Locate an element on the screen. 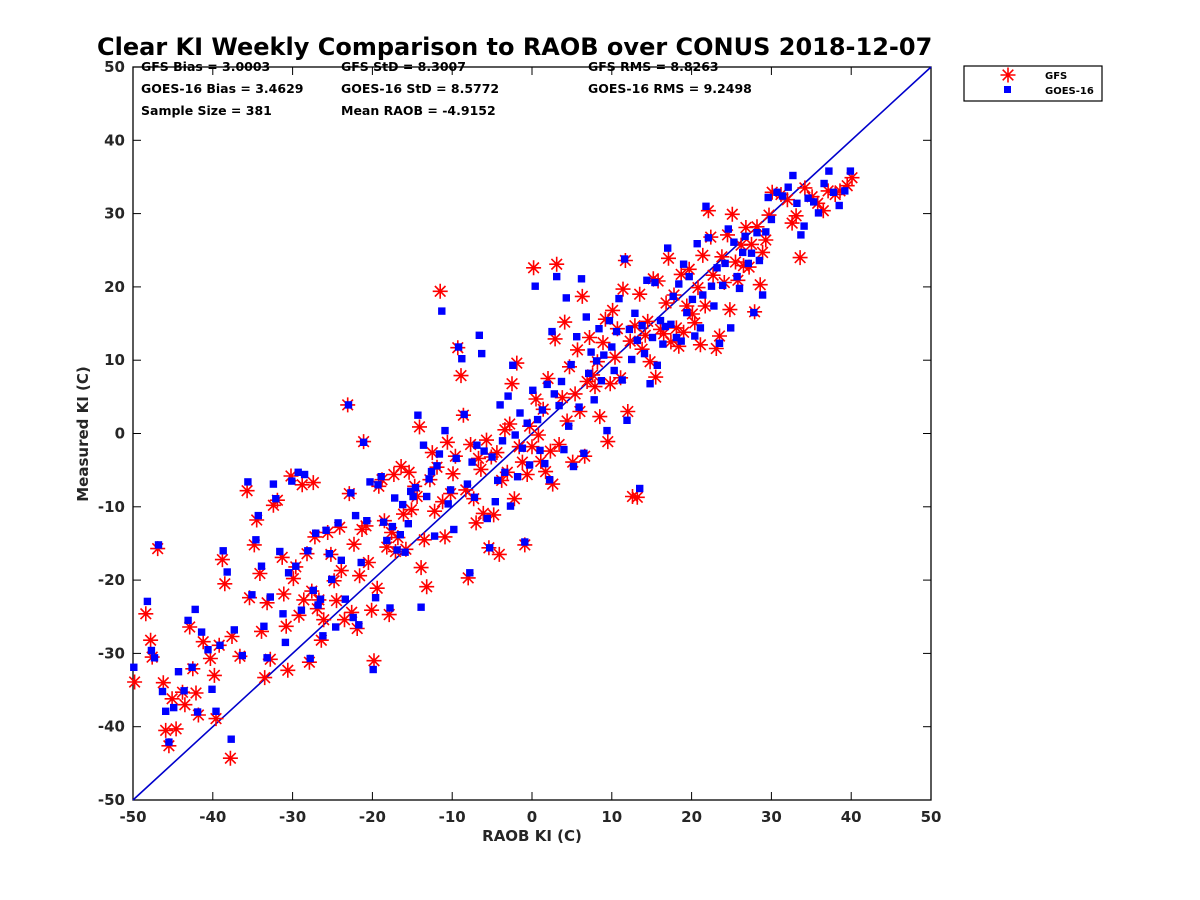 The width and height of the screenshot is (1200, 900). legend-gfs-marker is located at coordinates (1008, 75).